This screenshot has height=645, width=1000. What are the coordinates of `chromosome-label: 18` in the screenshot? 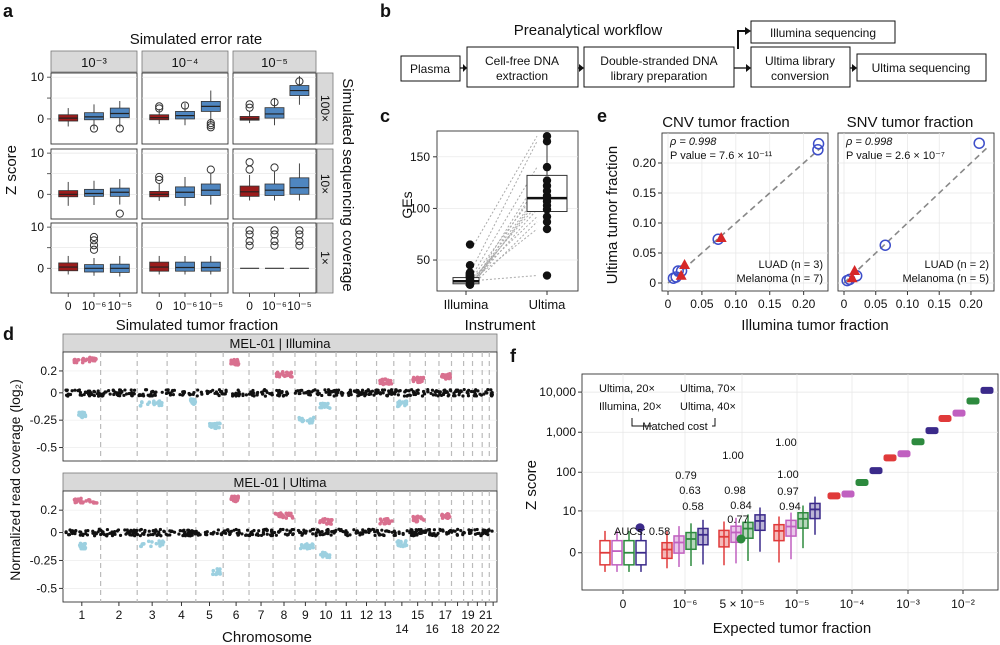 It's located at (458, 629).